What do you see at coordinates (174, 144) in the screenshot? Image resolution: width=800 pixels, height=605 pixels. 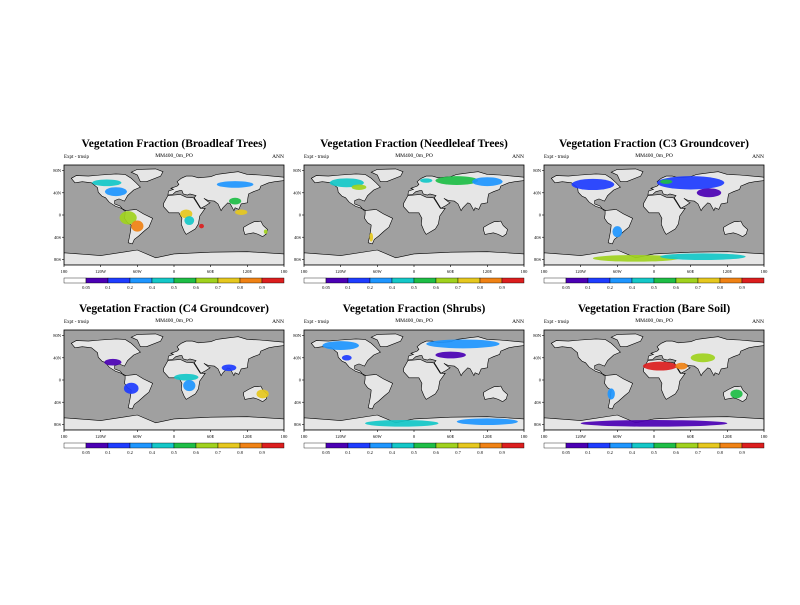 I see `panel-title: Vegetation Fraction (Broadleaf Trees)` at bounding box center [174, 144].